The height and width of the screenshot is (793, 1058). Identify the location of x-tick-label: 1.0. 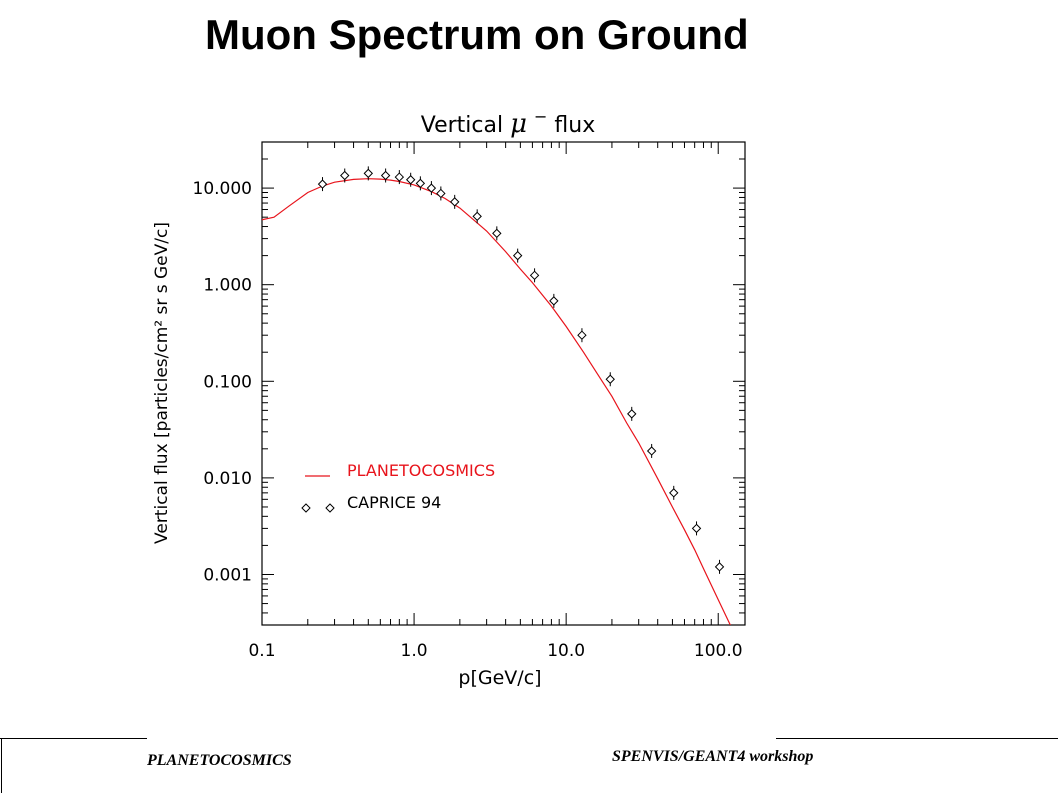
(414, 651).